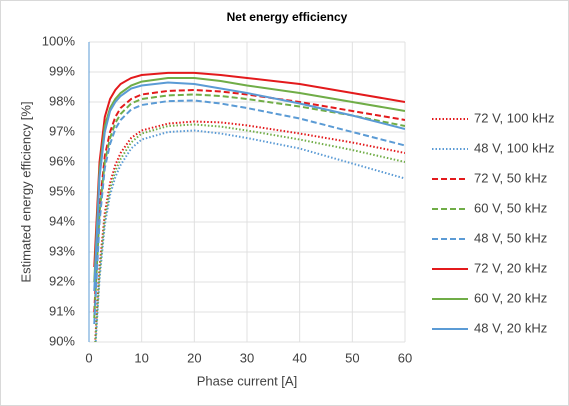  I want to click on legend-label: 60 V, 50 kHz, so click(510, 207).